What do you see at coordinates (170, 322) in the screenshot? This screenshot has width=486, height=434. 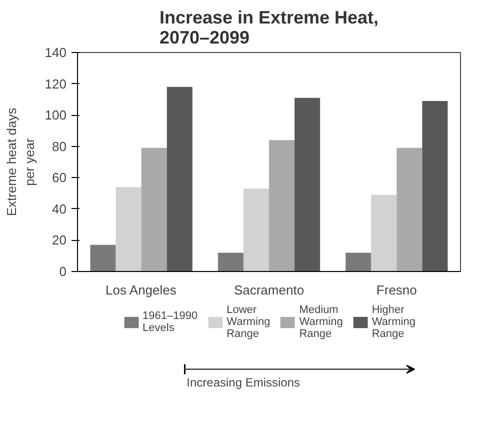 I see `legend-label: 1961–1990 Levels` at bounding box center [170, 322].